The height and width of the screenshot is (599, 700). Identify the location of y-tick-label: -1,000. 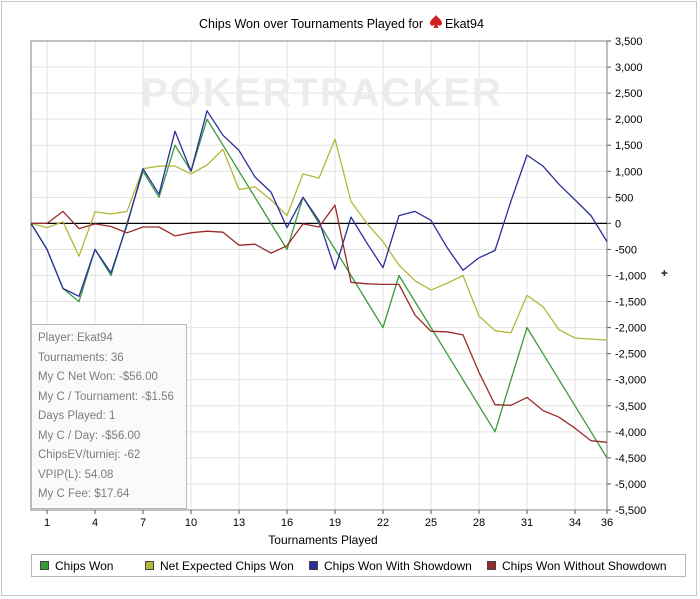
(630, 277).